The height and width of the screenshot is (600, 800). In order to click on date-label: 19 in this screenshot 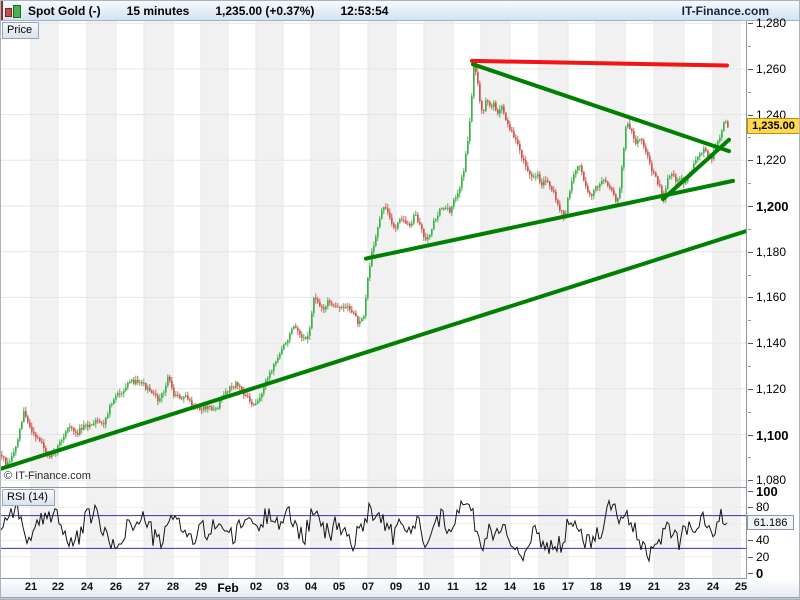, I will do `click(625, 587)`.